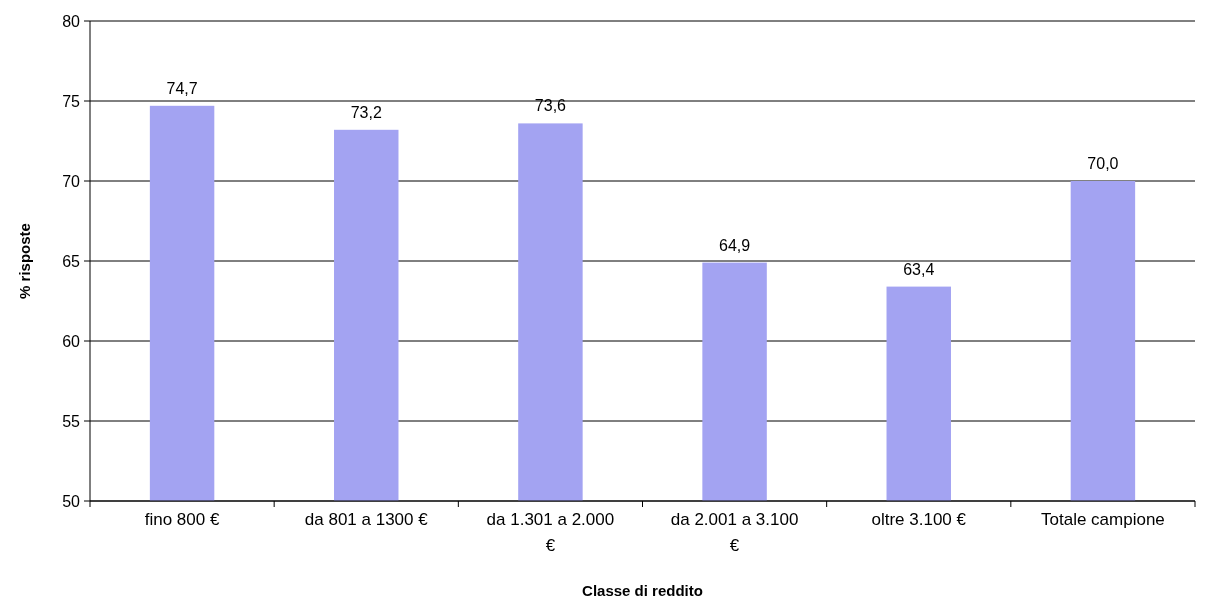  I want to click on data-label: 70,0, so click(1103, 163).